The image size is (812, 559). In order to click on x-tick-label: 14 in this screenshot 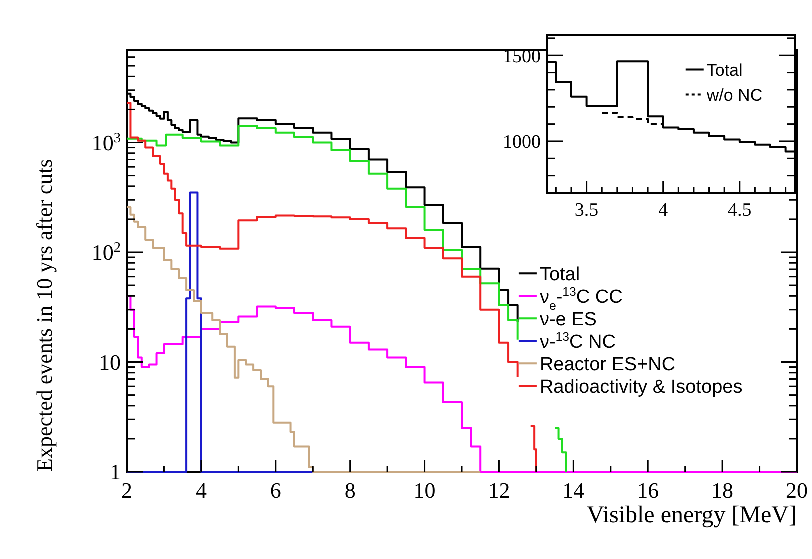, I will do `click(573, 490)`.